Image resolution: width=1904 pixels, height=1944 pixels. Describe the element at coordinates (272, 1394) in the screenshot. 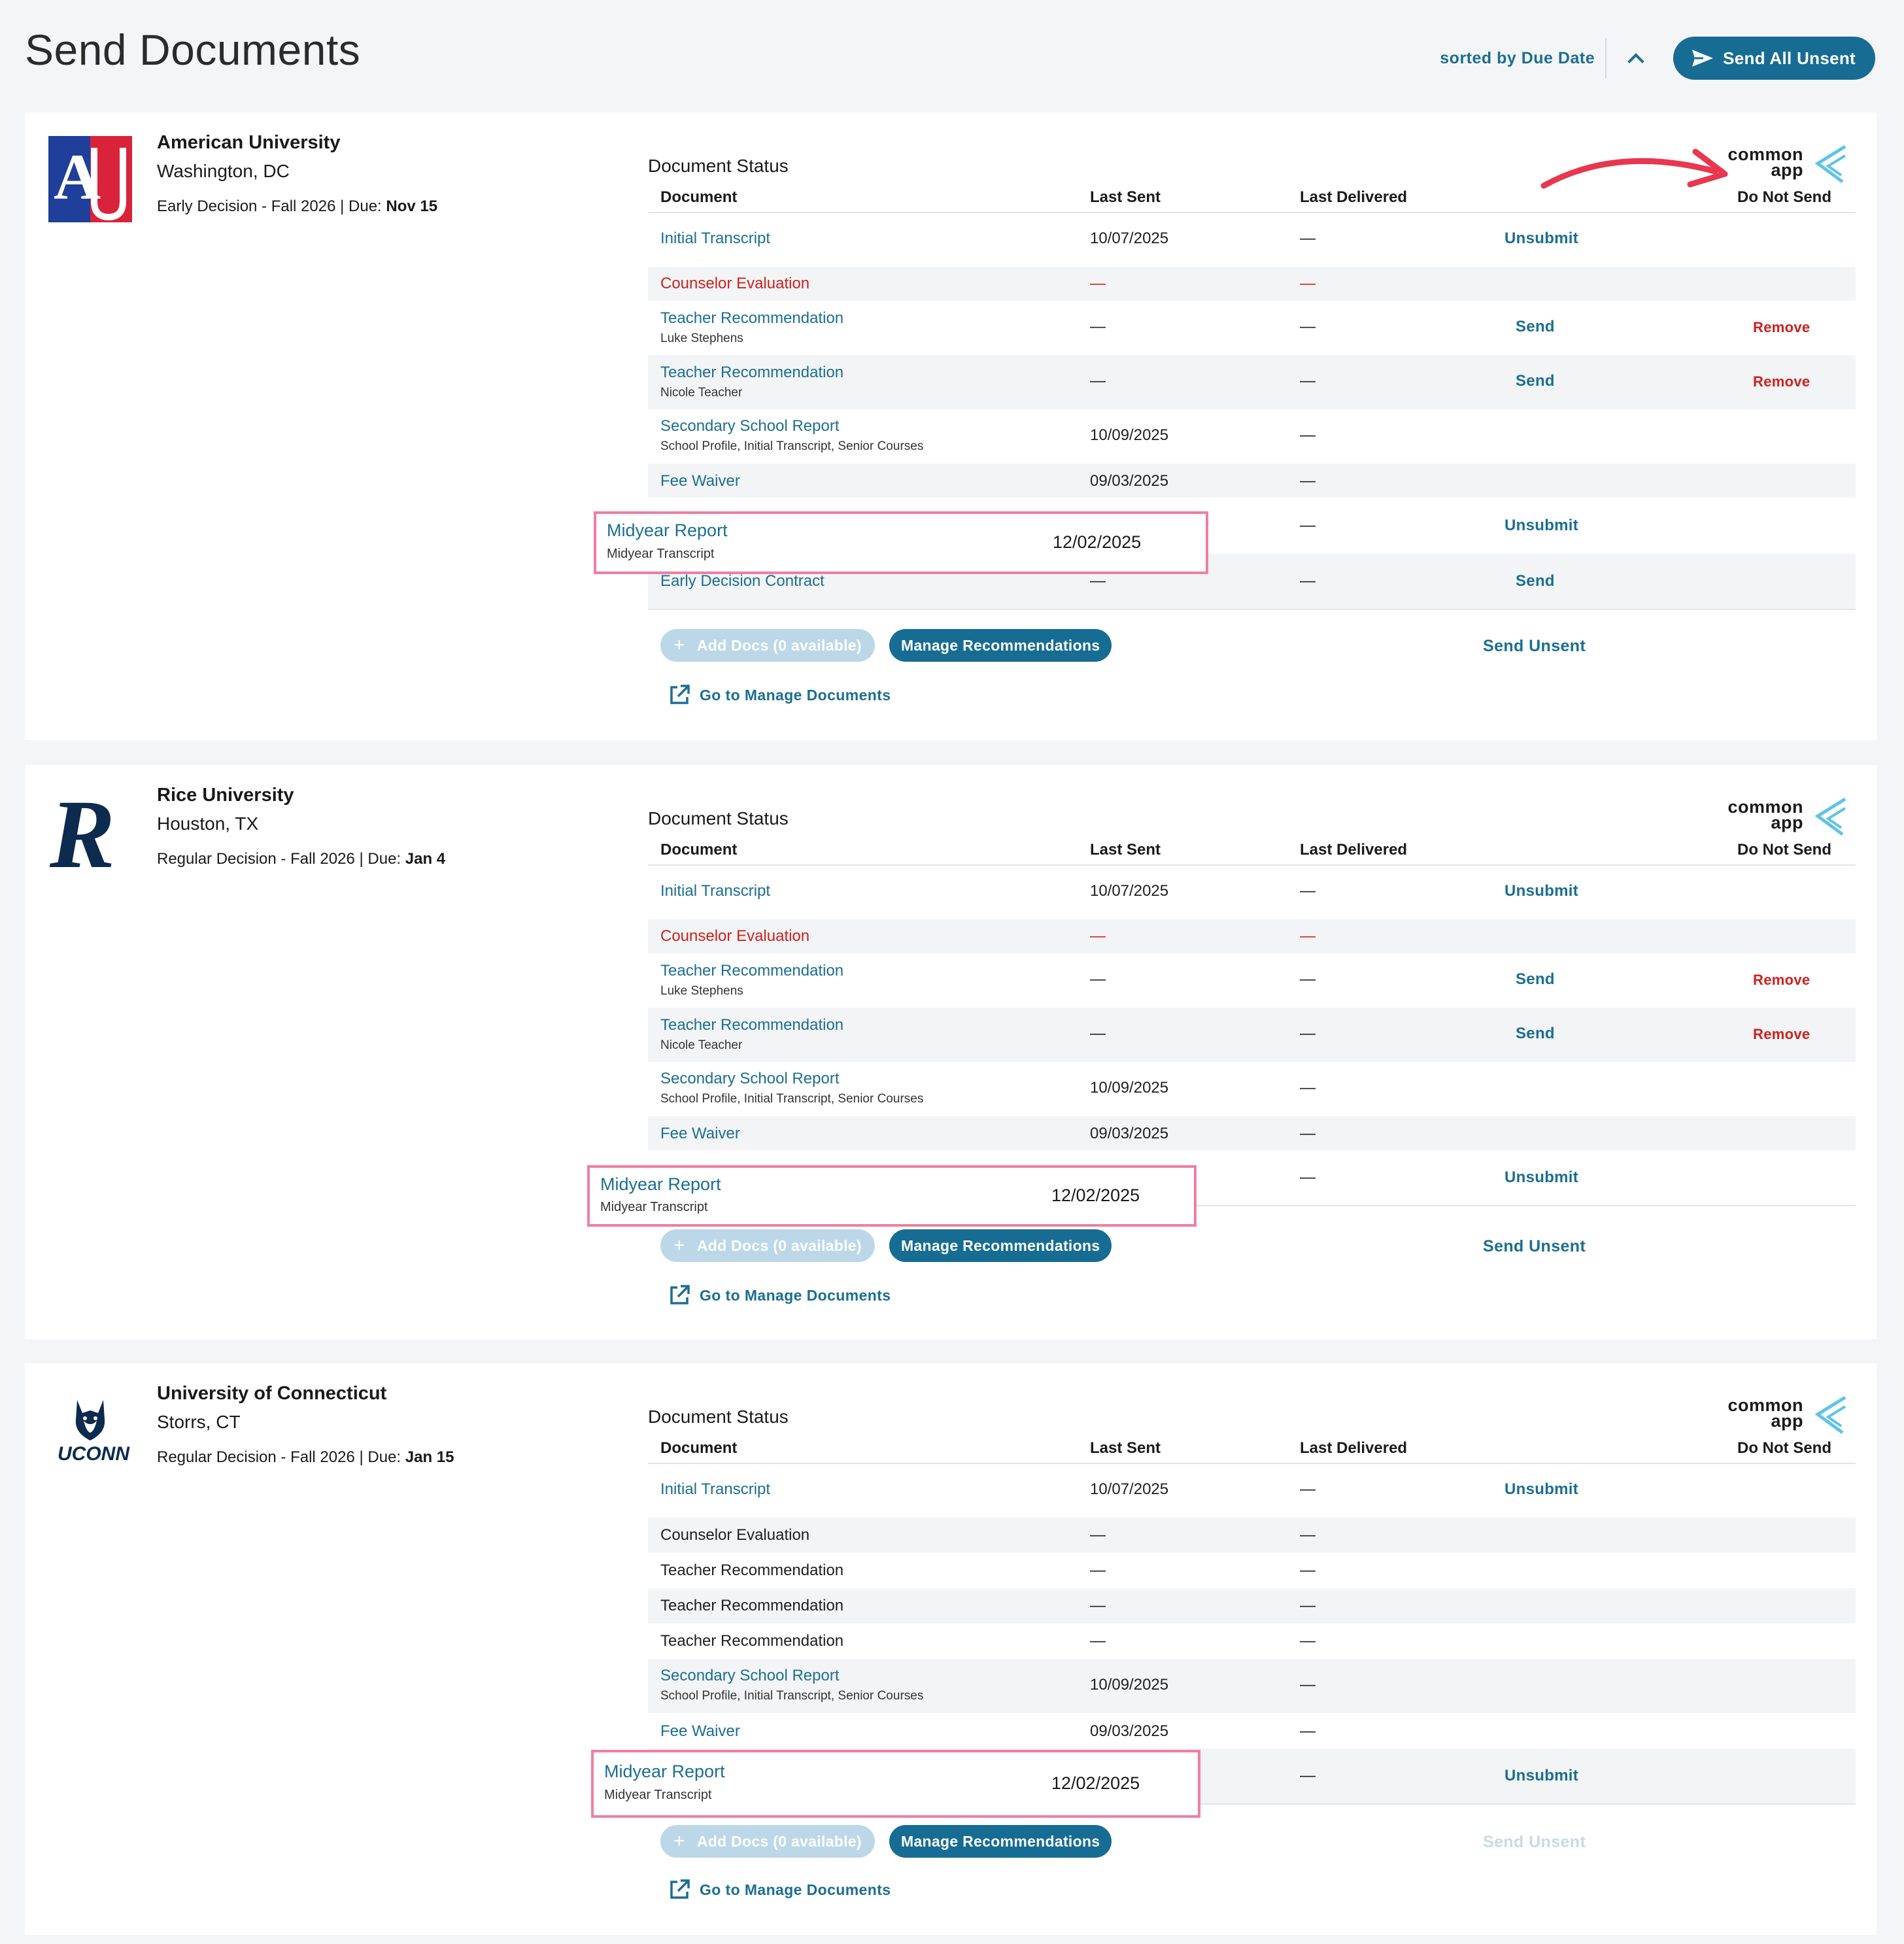

I see `school-name: University of Connecticut` at that location.